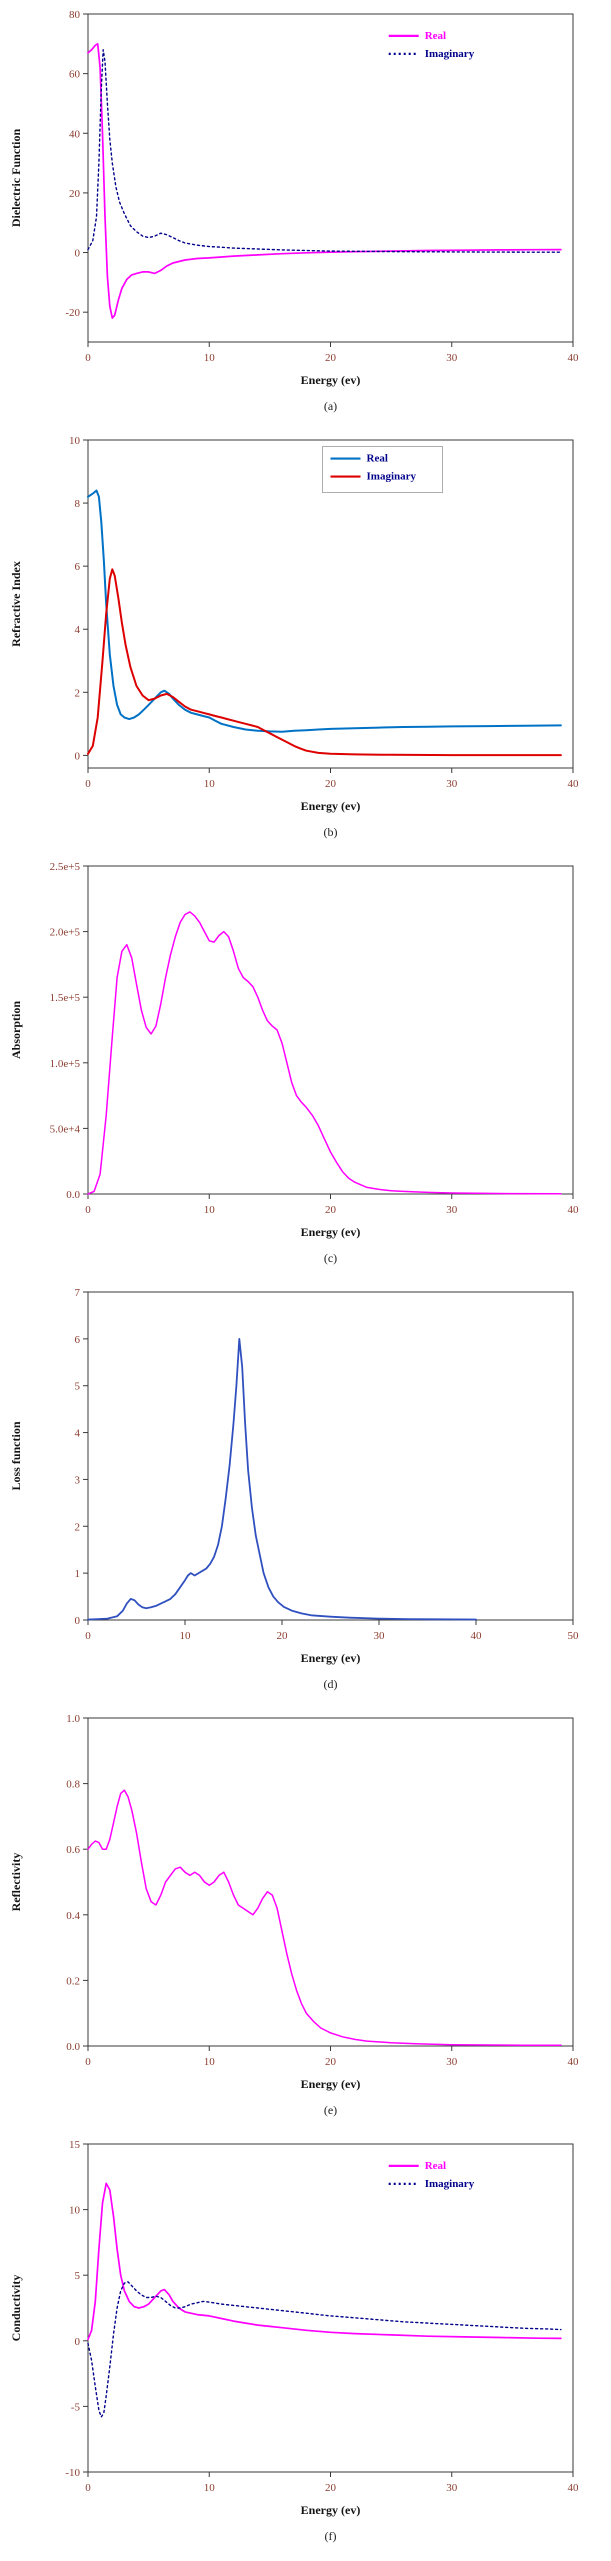 This screenshot has height=2561, width=611. What do you see at coordinates (75, 134) in the screenshot?
I see `y-tick-label: 40` at bounding box center [75, 134].